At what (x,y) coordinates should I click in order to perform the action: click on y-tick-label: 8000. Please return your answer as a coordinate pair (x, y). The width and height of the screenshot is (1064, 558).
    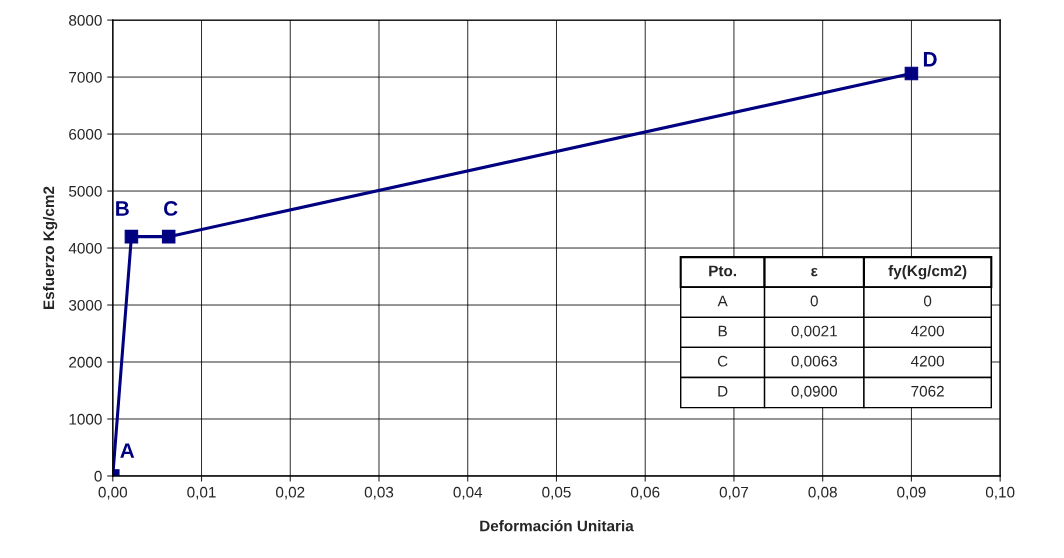
    Looking at the image, I should click on (85, 20).